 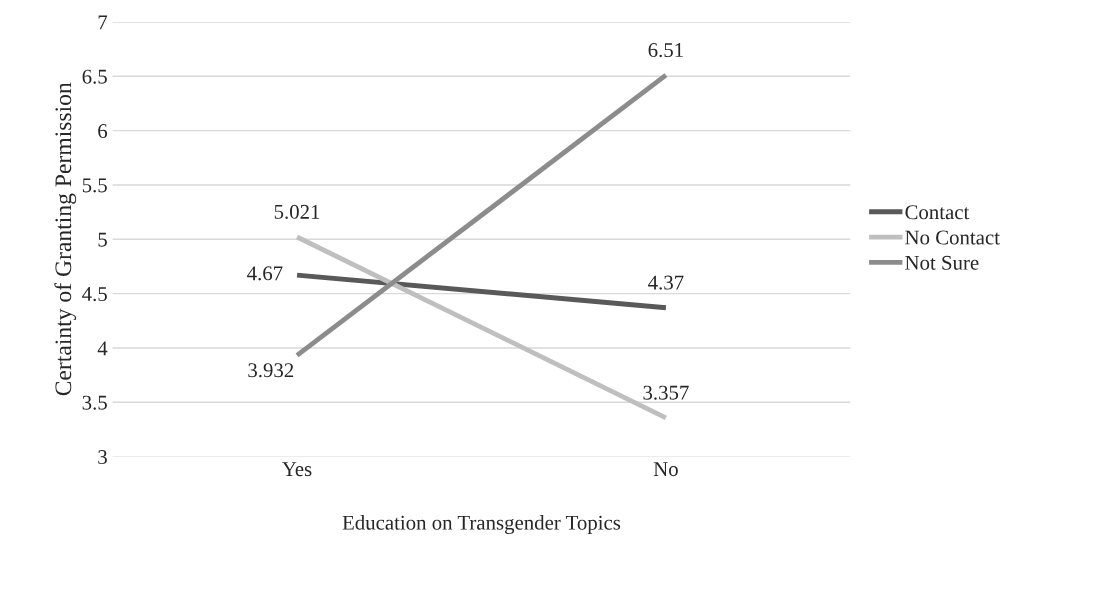 What do you see at coordinates (665, 469) in the screenshot?
I see `x-tick-label: No` at bounding box center [665, 469].